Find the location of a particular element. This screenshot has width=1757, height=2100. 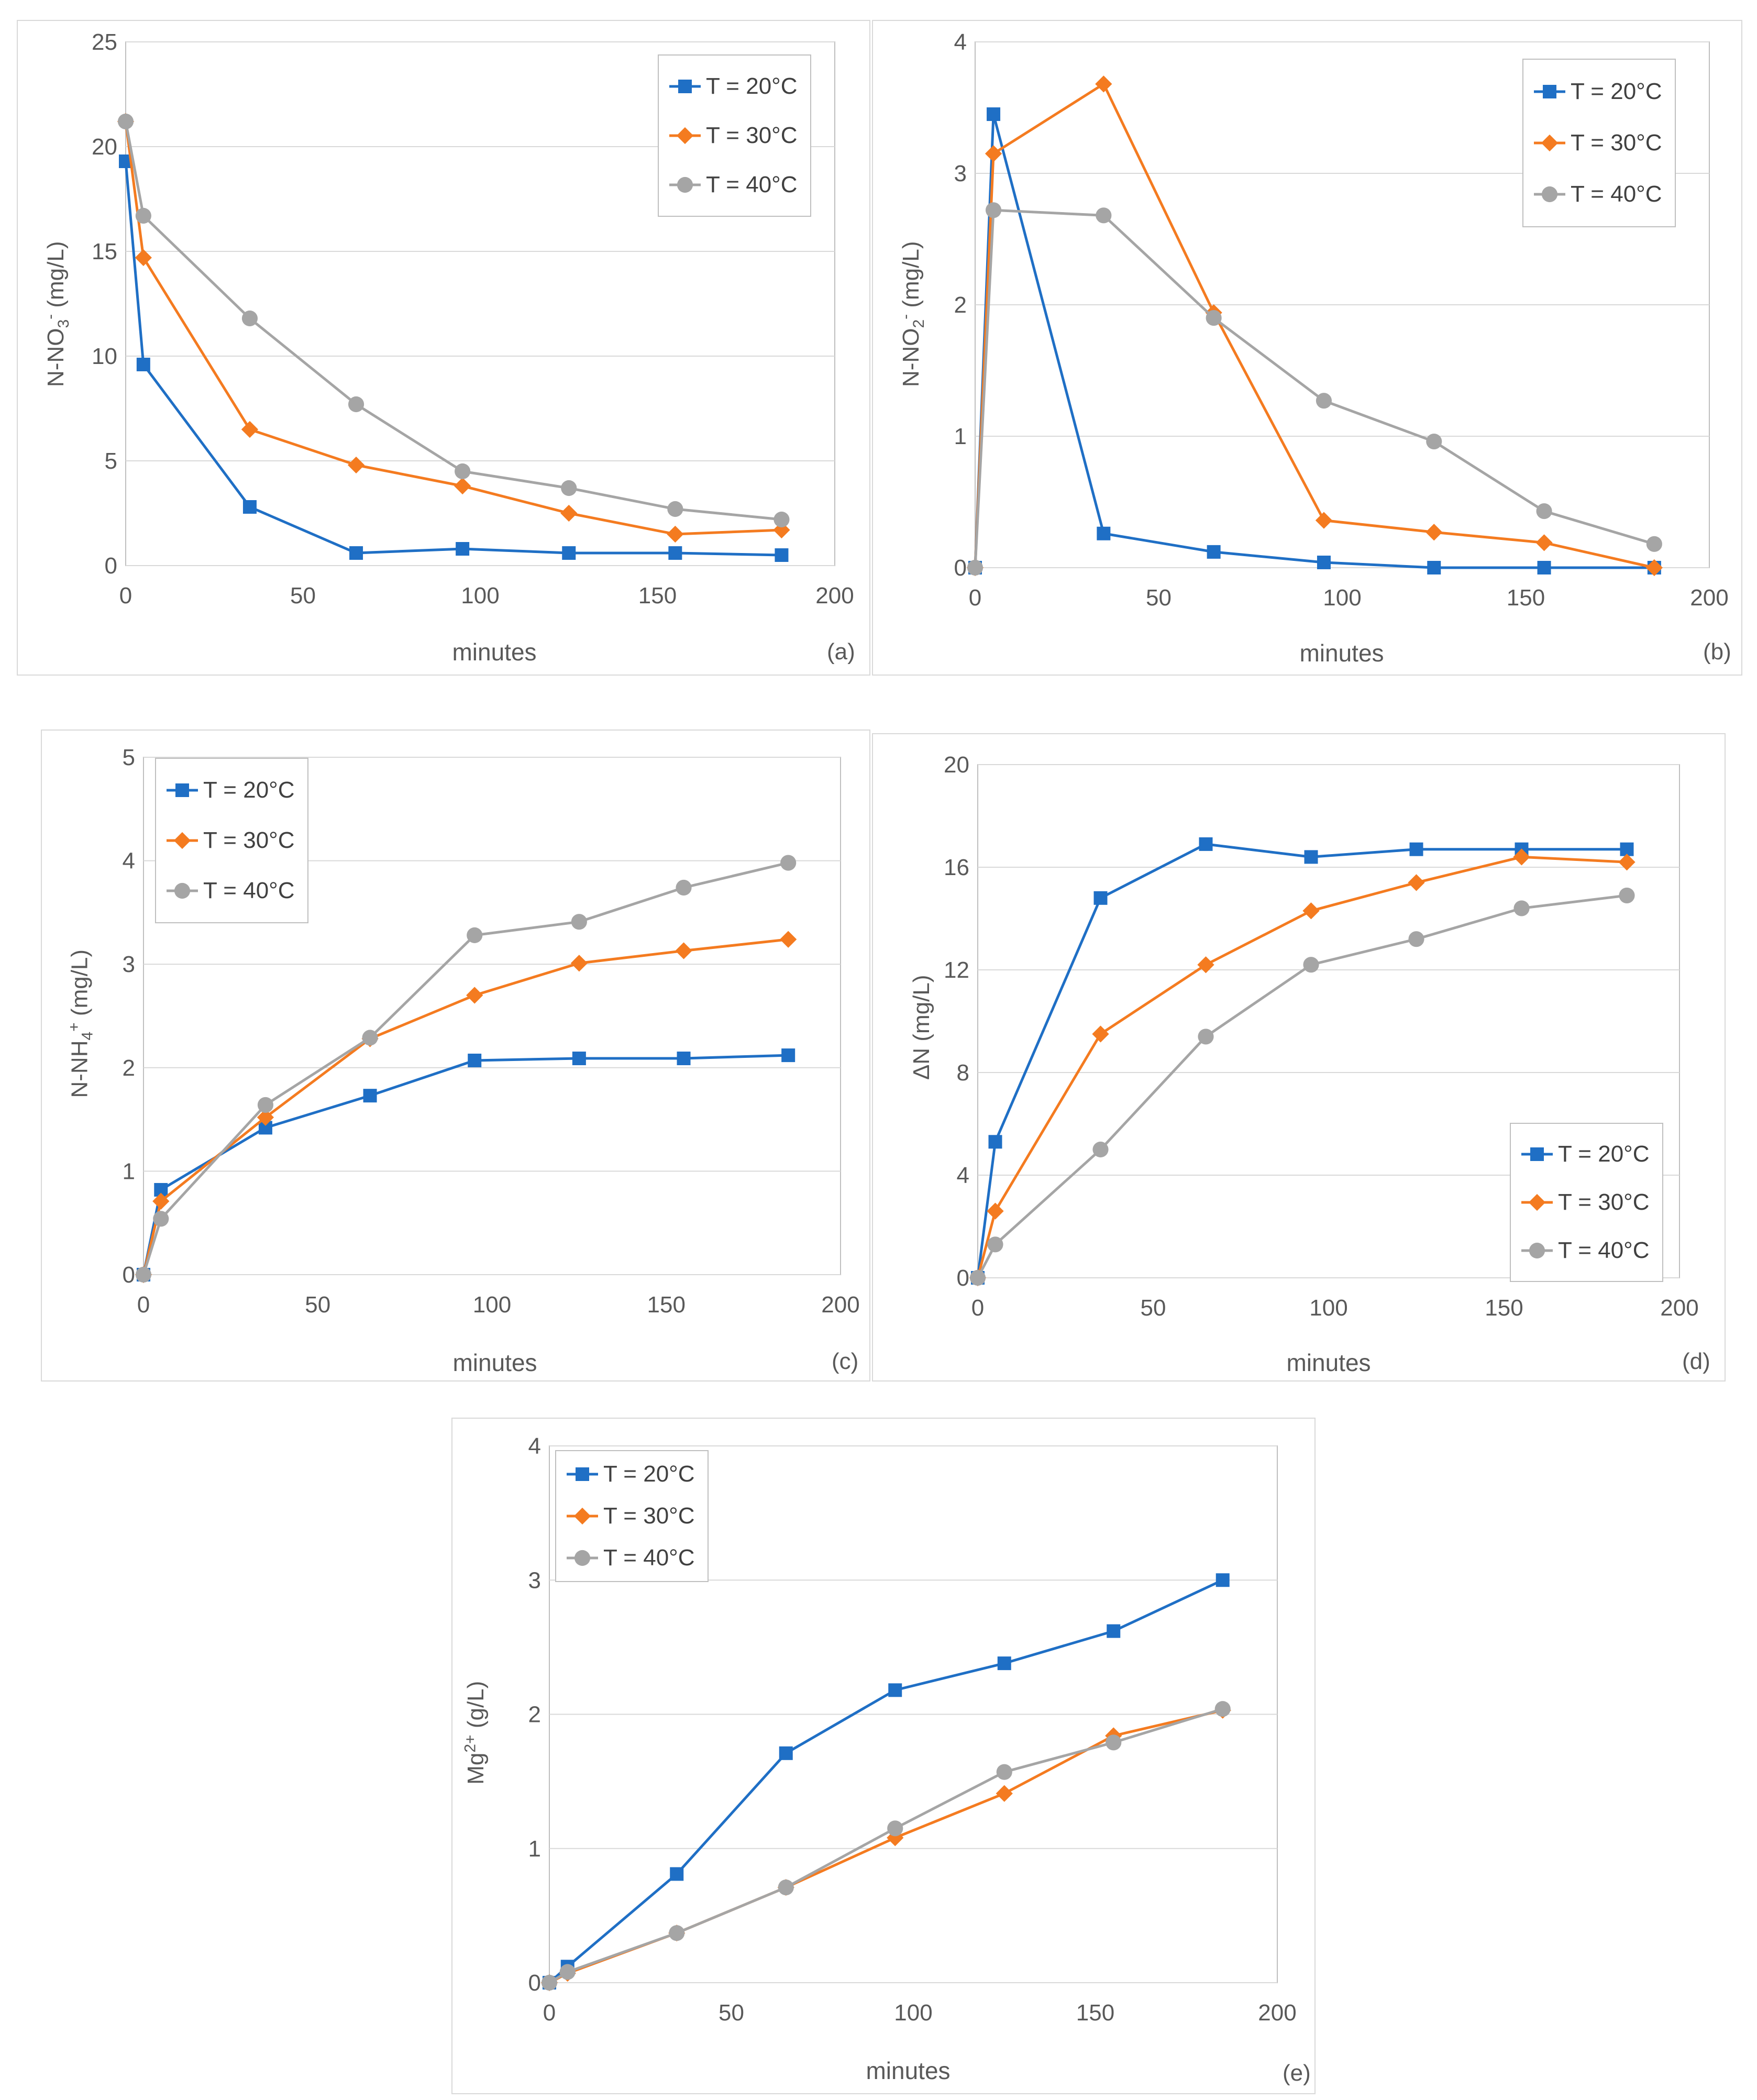

legend-e: T = 20°C T = 30°C T = 40°C is located at coordinates (632, 1516).